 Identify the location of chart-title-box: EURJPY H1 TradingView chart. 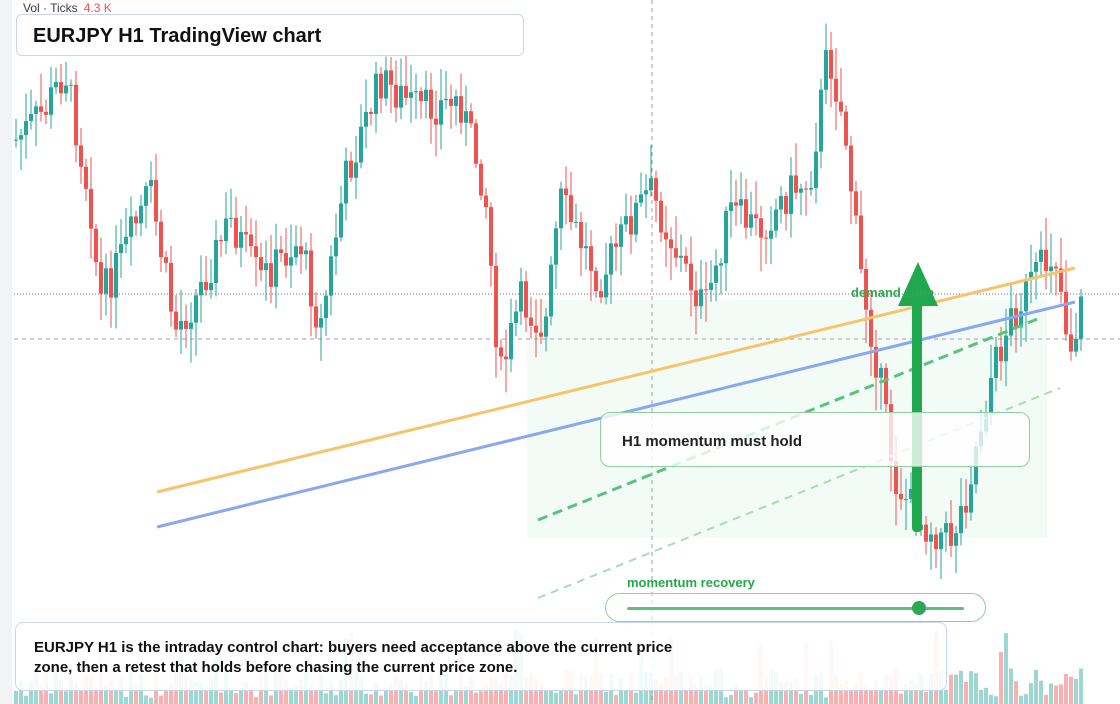
(270, 35).